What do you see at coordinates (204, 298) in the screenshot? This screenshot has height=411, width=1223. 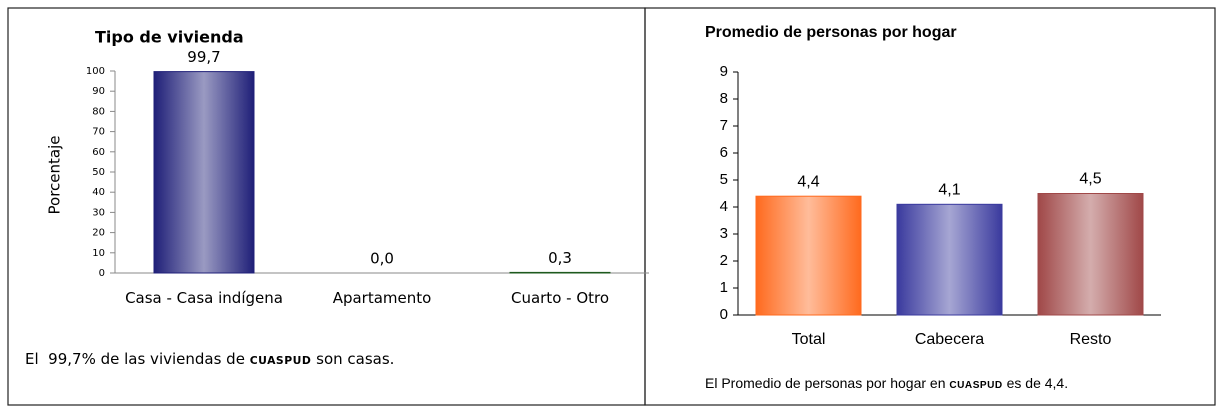 I see `x-tick-label: Casa - Casa indígena` at bounding box center [204, 298].